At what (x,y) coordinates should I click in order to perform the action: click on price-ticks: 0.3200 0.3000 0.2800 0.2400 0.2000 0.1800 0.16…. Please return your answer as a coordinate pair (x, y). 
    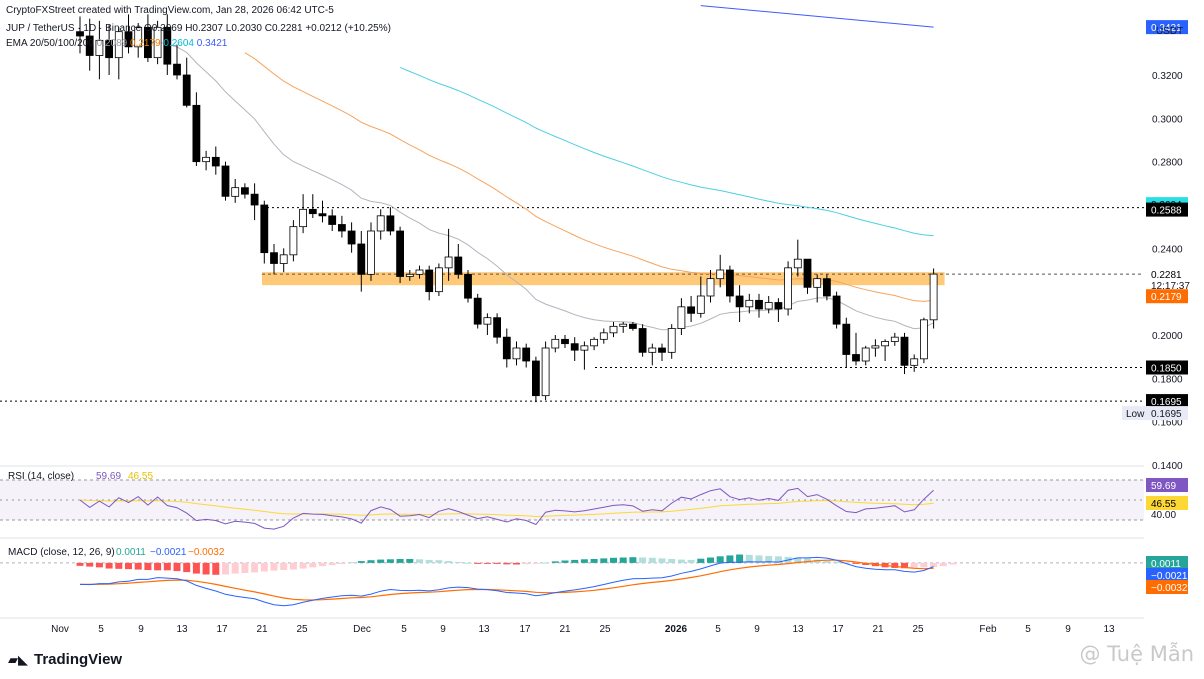
    Looking at the image, I should click on (1167, 271).